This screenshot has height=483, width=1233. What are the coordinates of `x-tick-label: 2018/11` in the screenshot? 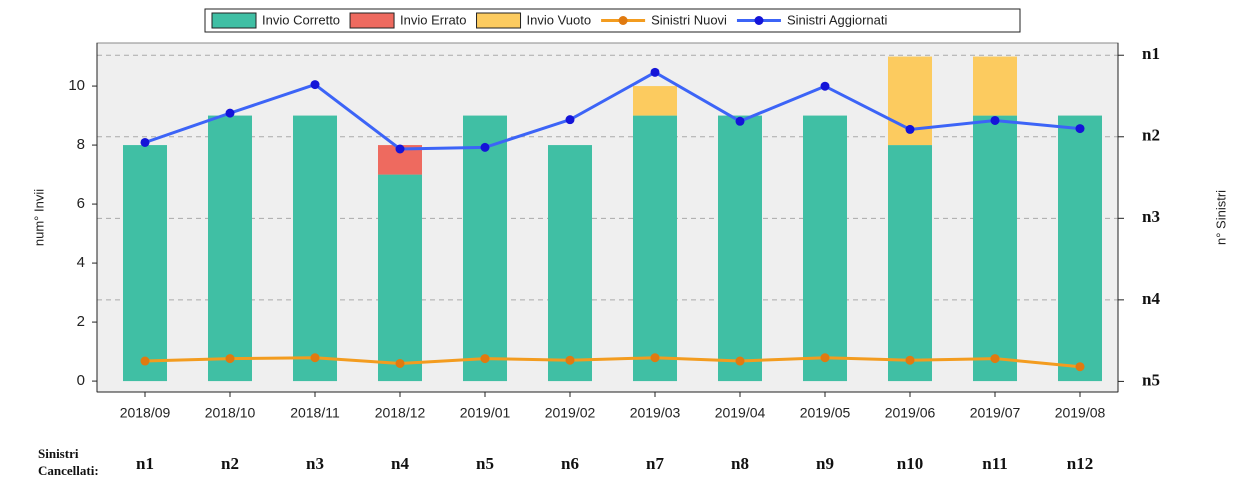 It's located at (315, 413).